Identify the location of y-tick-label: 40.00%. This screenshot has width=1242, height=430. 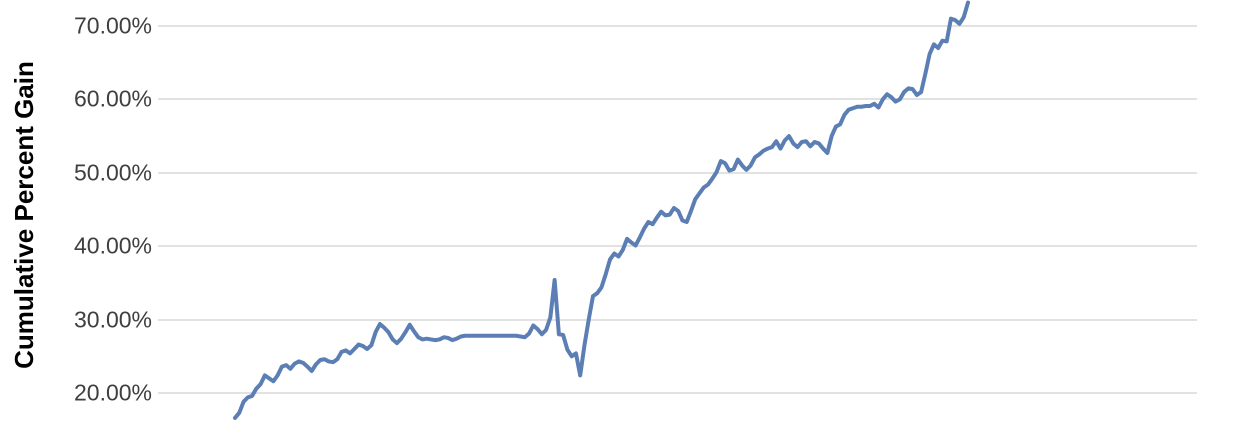
(112, 245).